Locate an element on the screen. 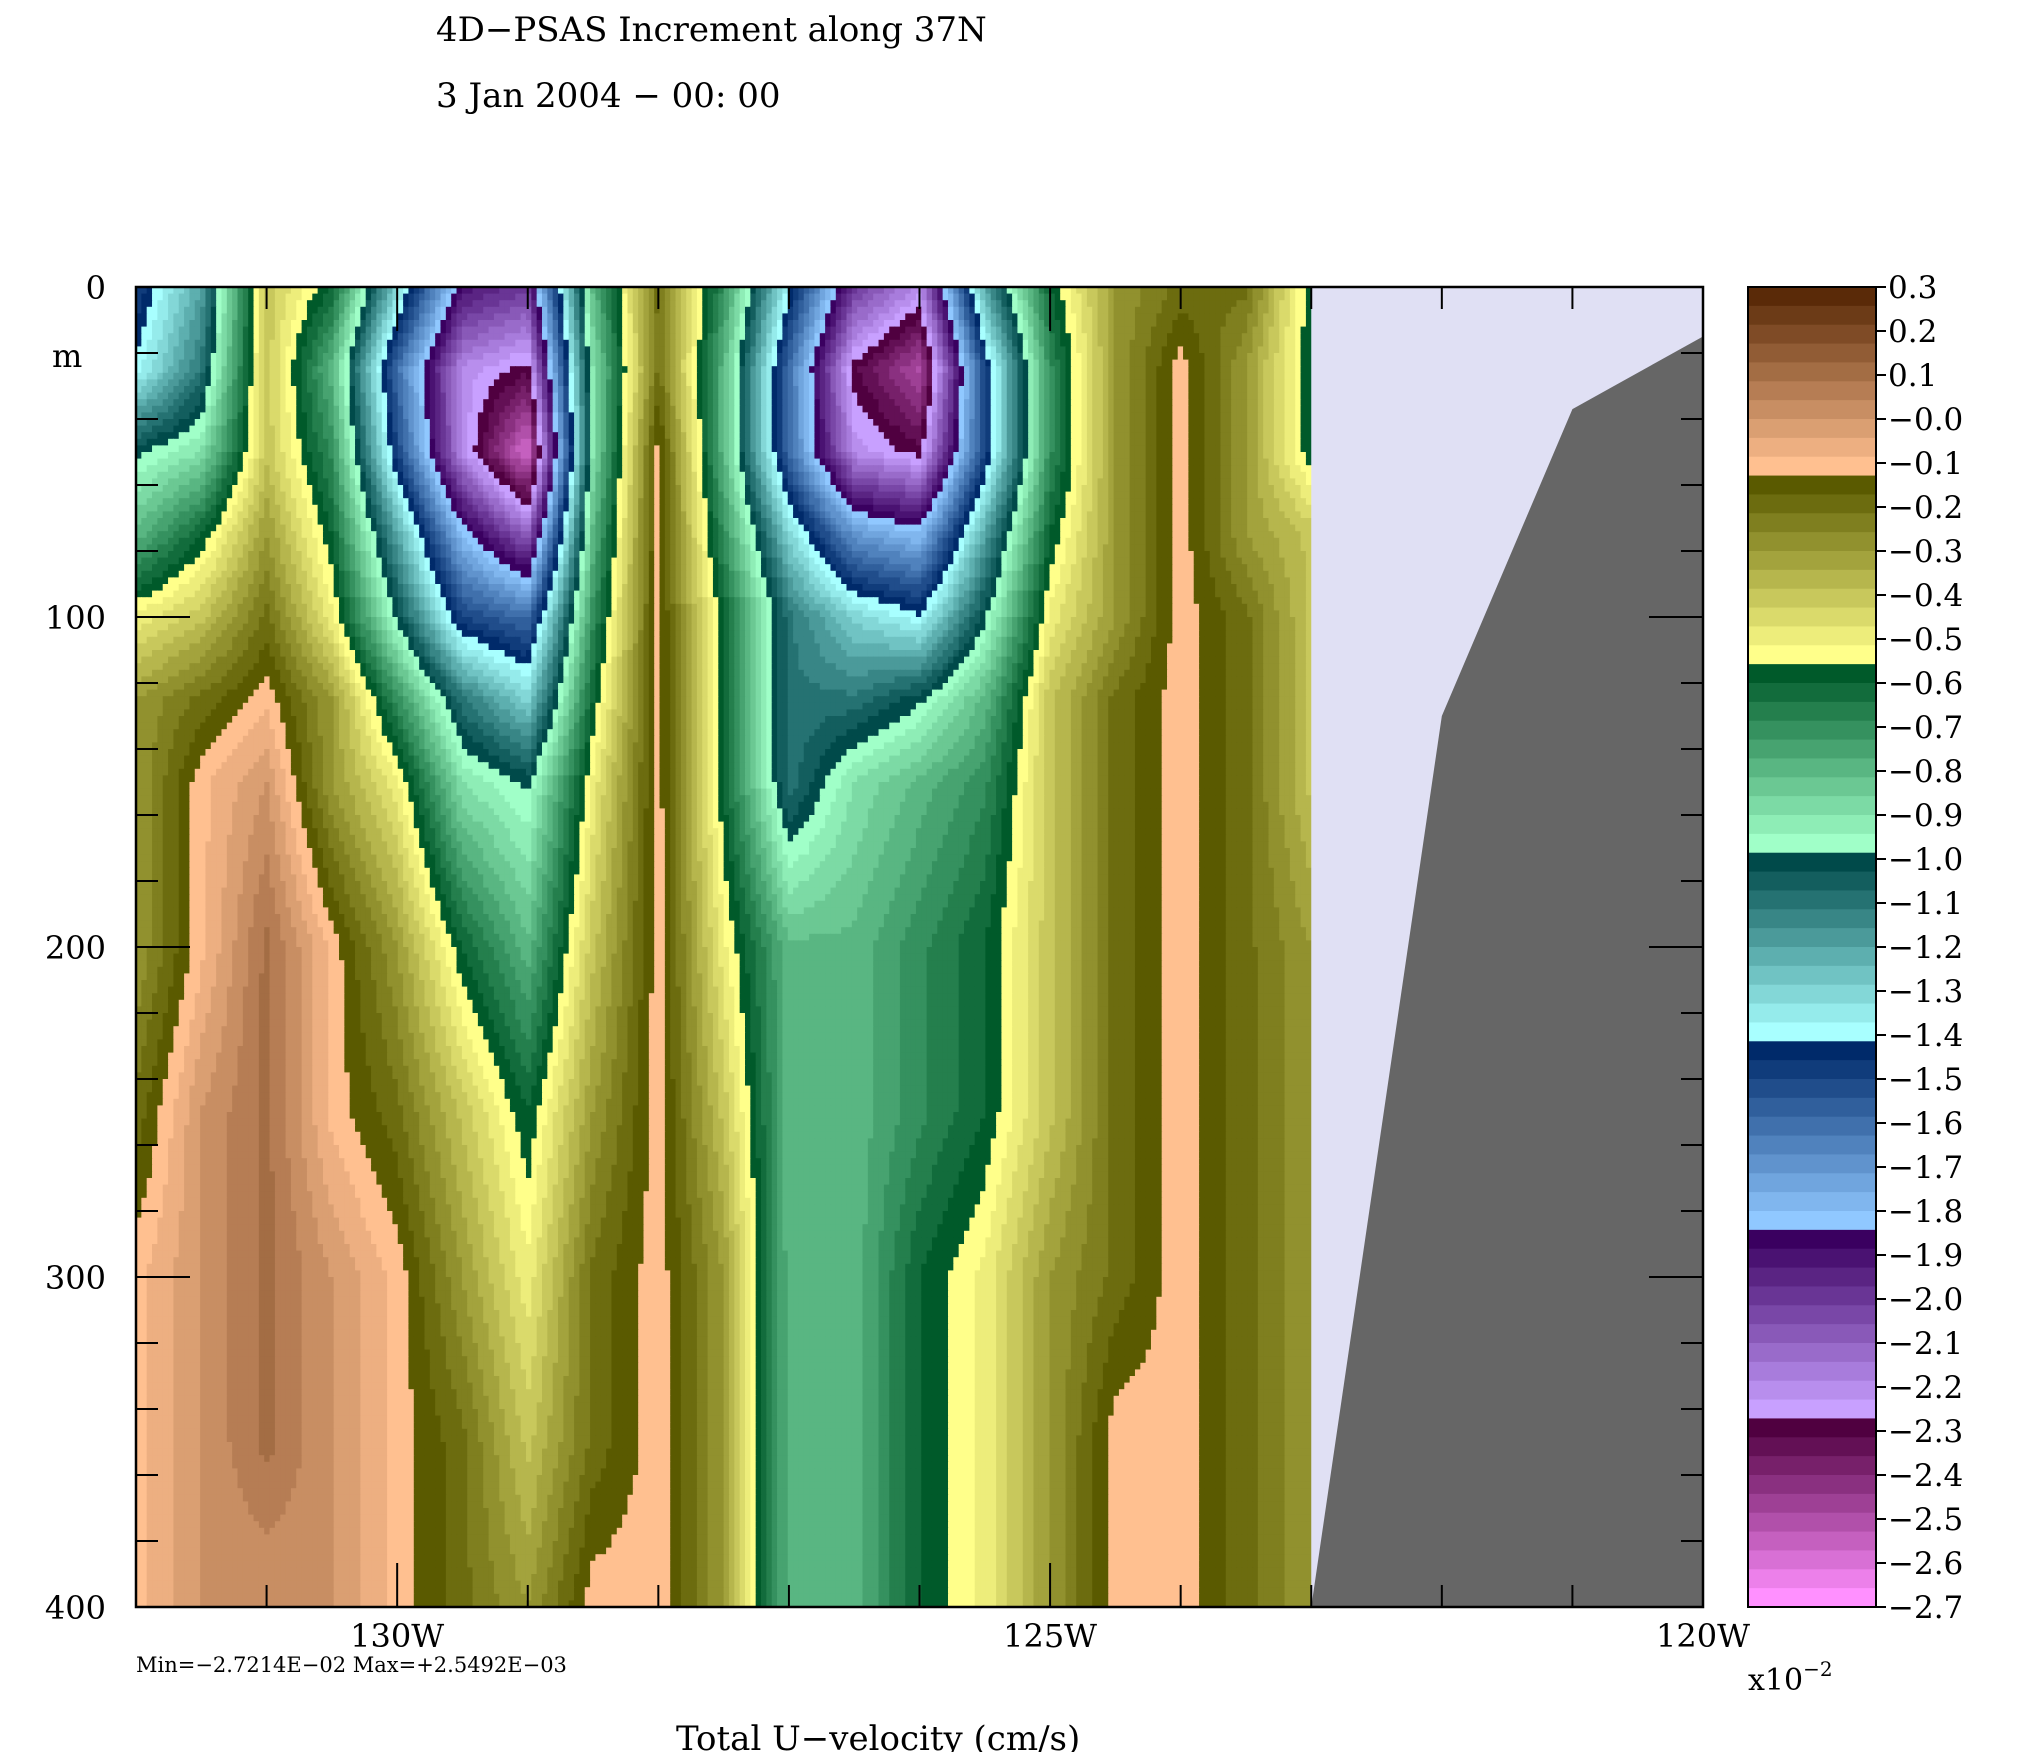 The height and width of the screenshot is (1752, 2024). chart-subtitle: 3 Jan 2004 − 00: 00 is located at coordinates (608, 96).